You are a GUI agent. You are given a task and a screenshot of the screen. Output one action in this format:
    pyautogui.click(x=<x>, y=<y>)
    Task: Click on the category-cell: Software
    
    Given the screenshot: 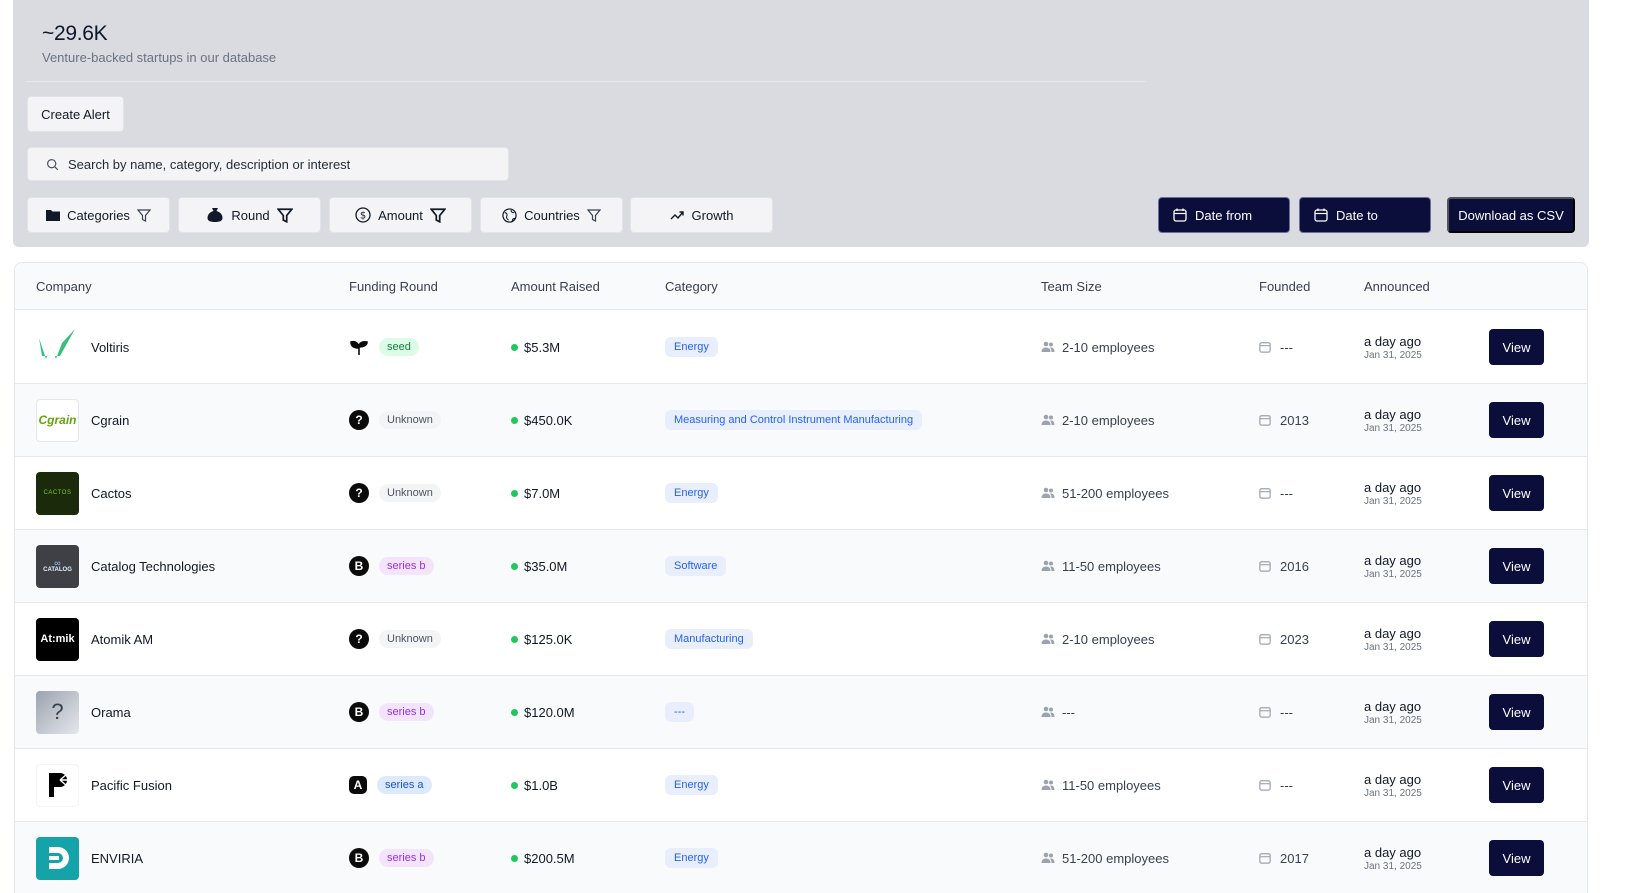 What is the action you would take?
    pyautogui.click(x=696, y=566)
    